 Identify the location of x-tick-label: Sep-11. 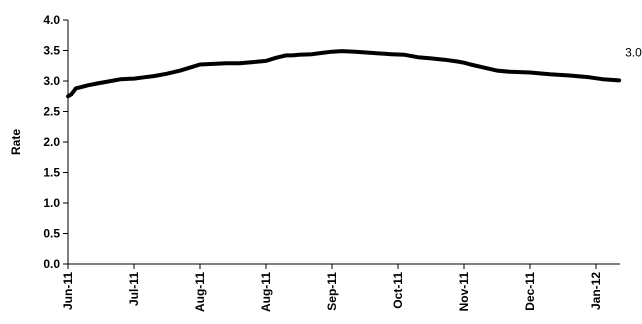
(332, 291).